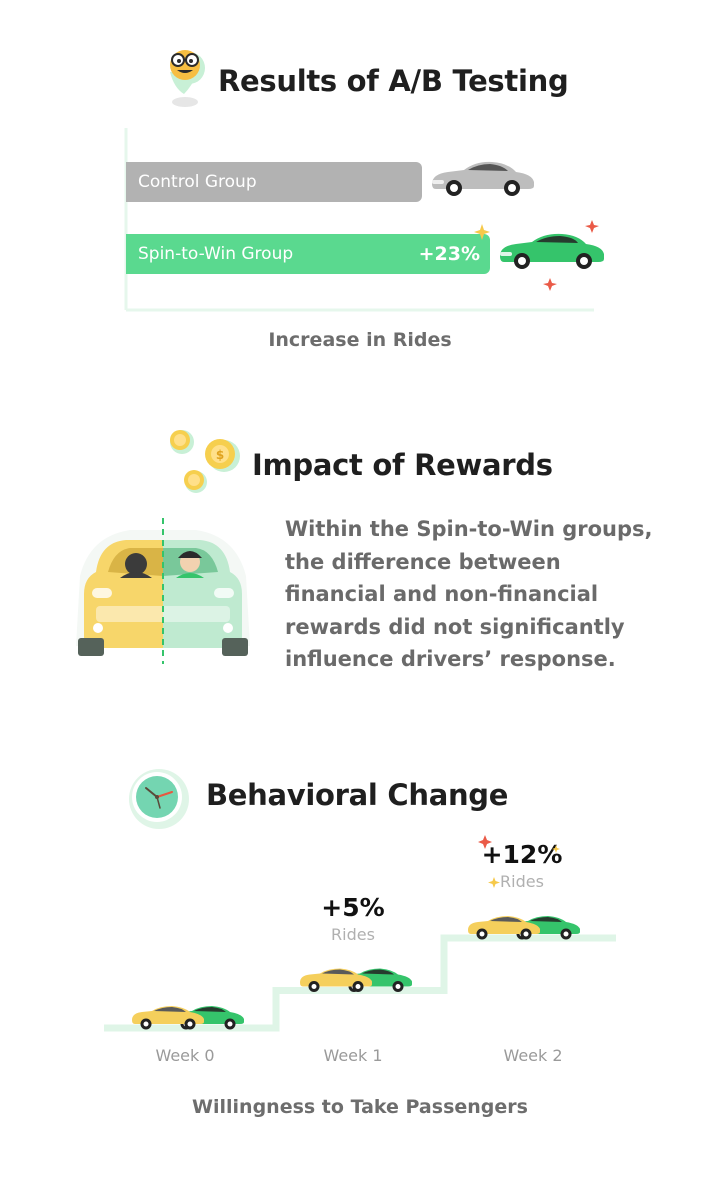 This screenshot has height=1186, width=720. I want to click on impact-rewards-title: Impact of Rewards, so click(402, 465).